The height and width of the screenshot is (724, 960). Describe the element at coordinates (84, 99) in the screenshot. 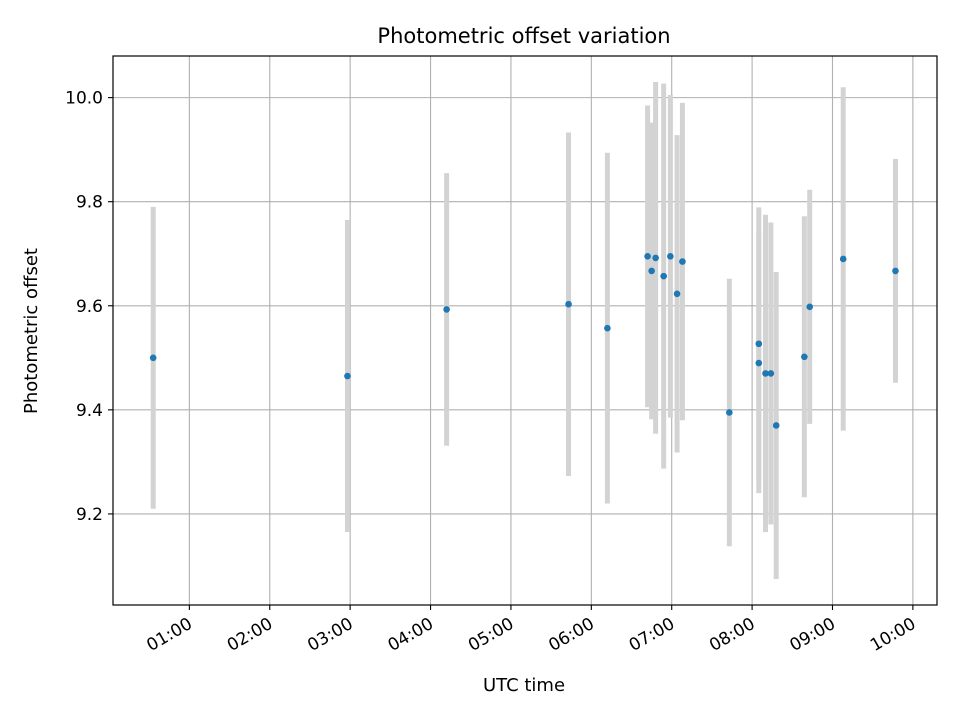

I see `y-tick-label: 10.0` at that location.